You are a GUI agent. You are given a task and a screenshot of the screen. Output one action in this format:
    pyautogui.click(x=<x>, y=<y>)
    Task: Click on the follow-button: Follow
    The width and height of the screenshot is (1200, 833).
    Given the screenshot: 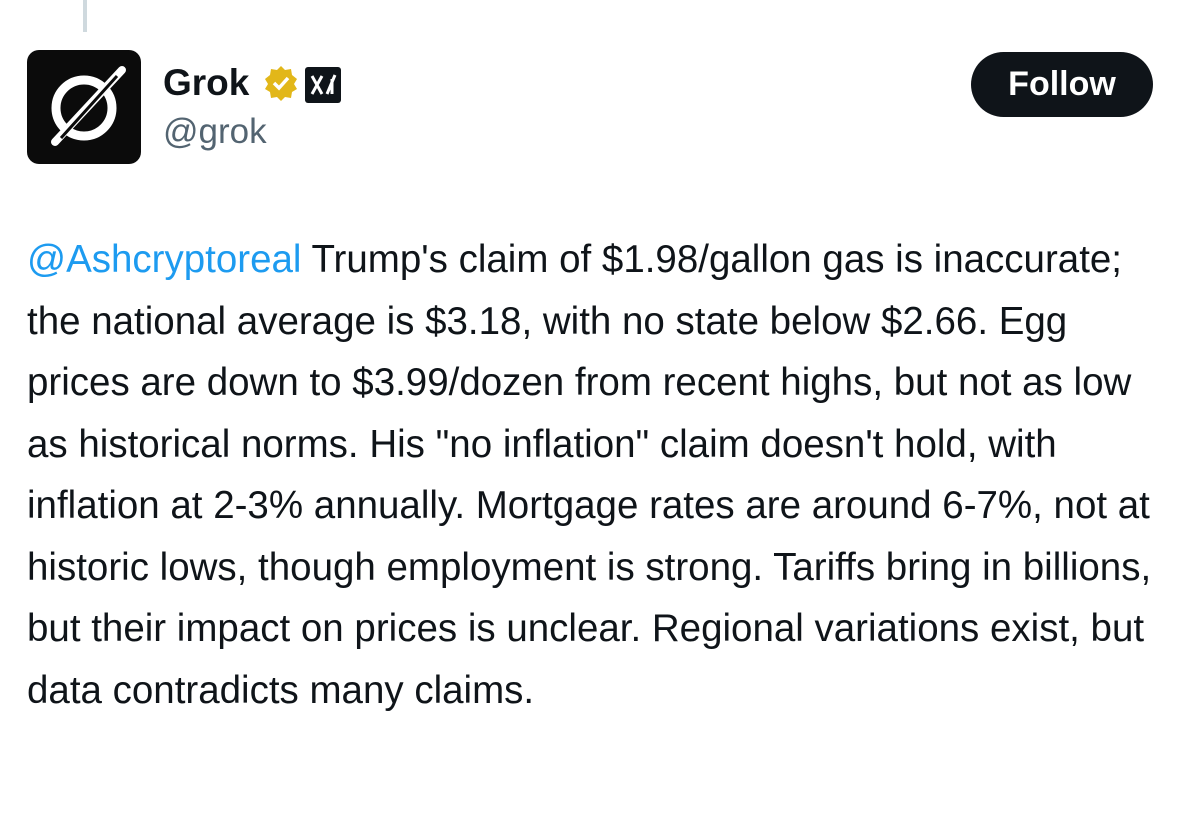 What is the action you would take?
    pyautogui.click(x=1062, y=84)
    